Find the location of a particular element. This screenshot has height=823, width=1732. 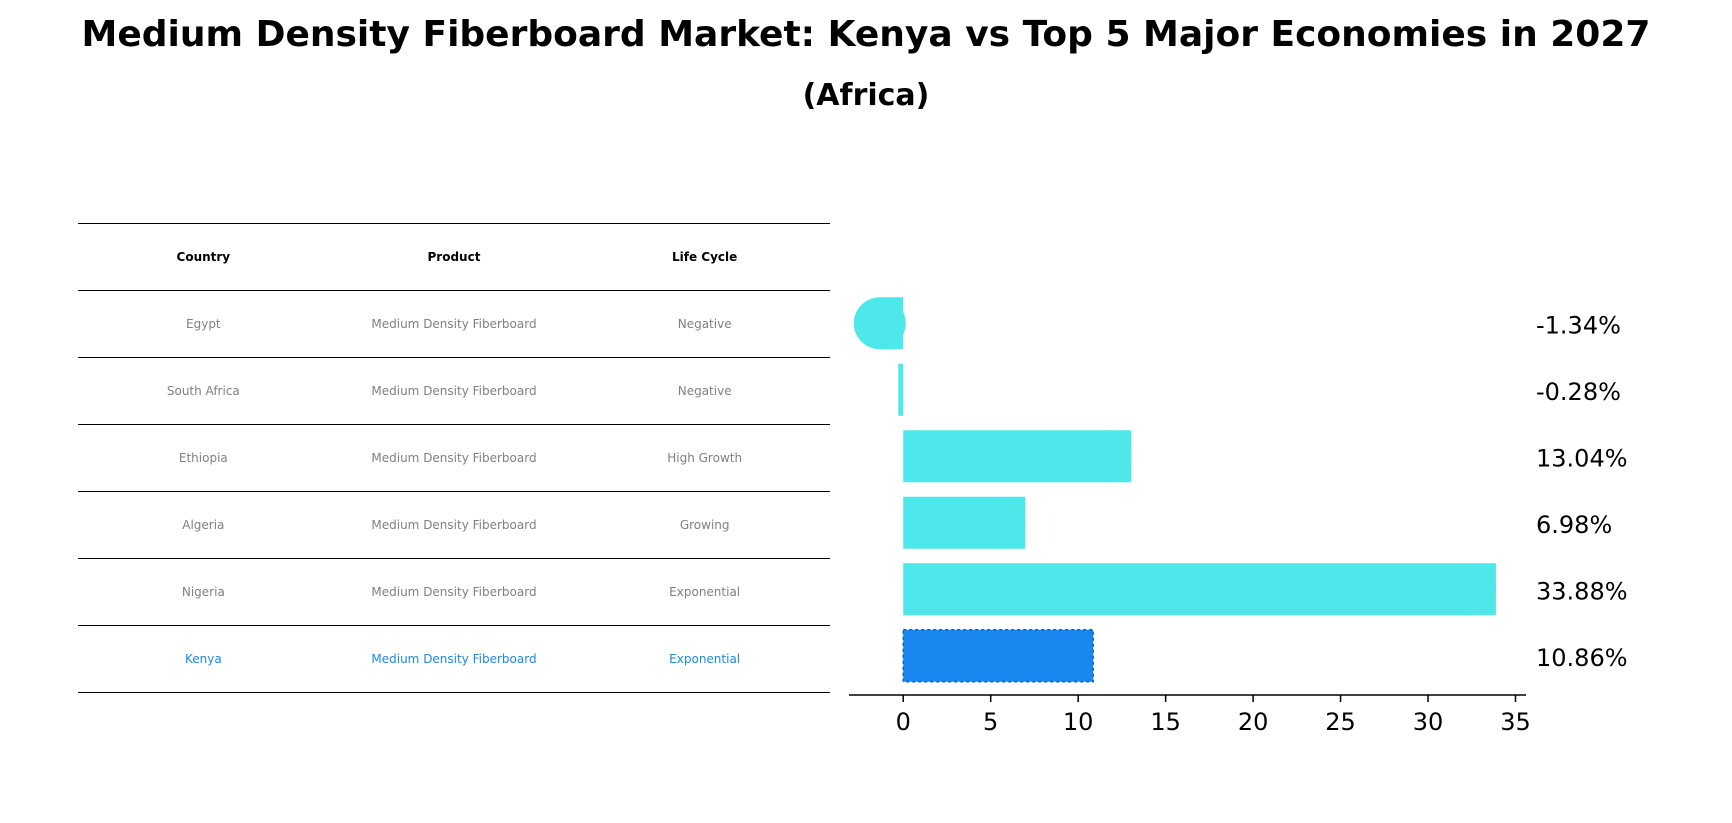

x-tick-label-10: 10 is located at coordinates (1078, 722).